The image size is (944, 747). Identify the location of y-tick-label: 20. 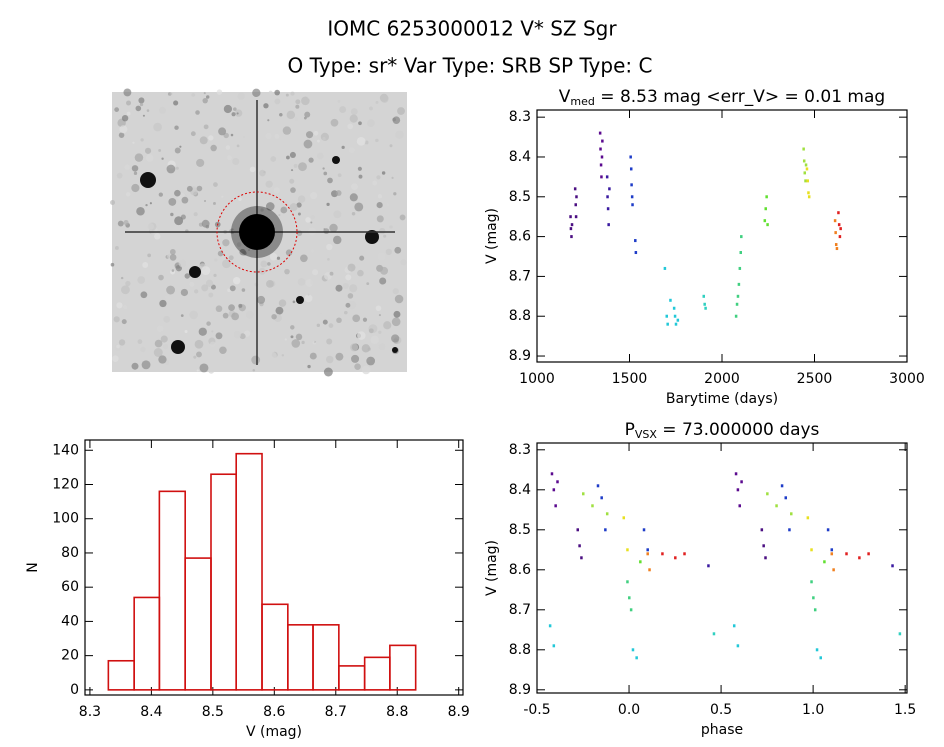
(70, 656).